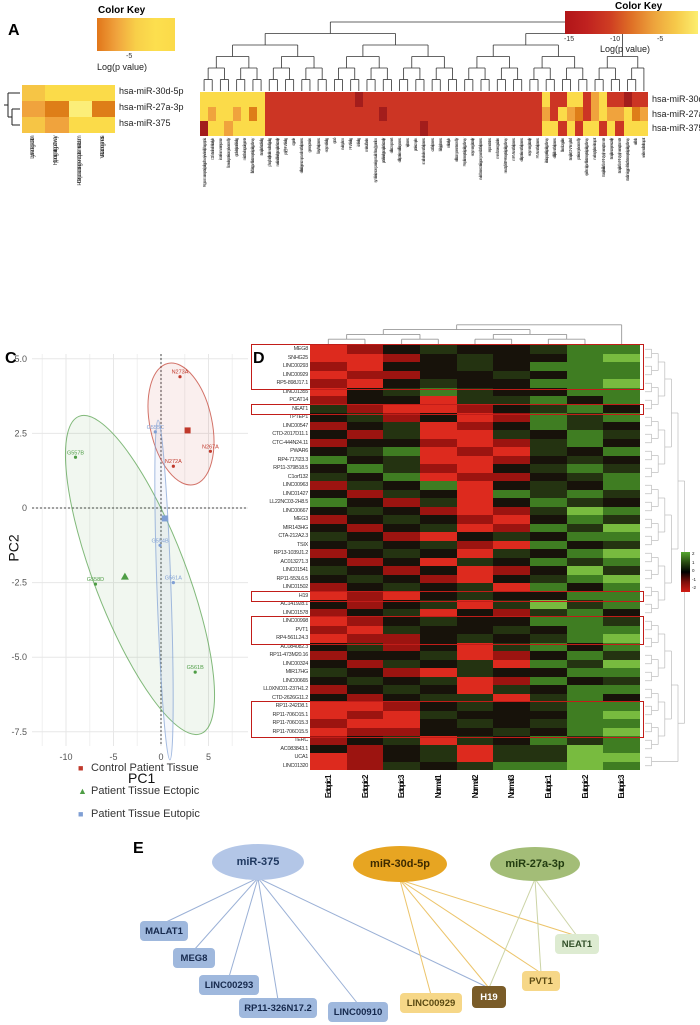 The image size is (700, 1025). I want to click on sample-point-label: N273A, so click(180, 373).